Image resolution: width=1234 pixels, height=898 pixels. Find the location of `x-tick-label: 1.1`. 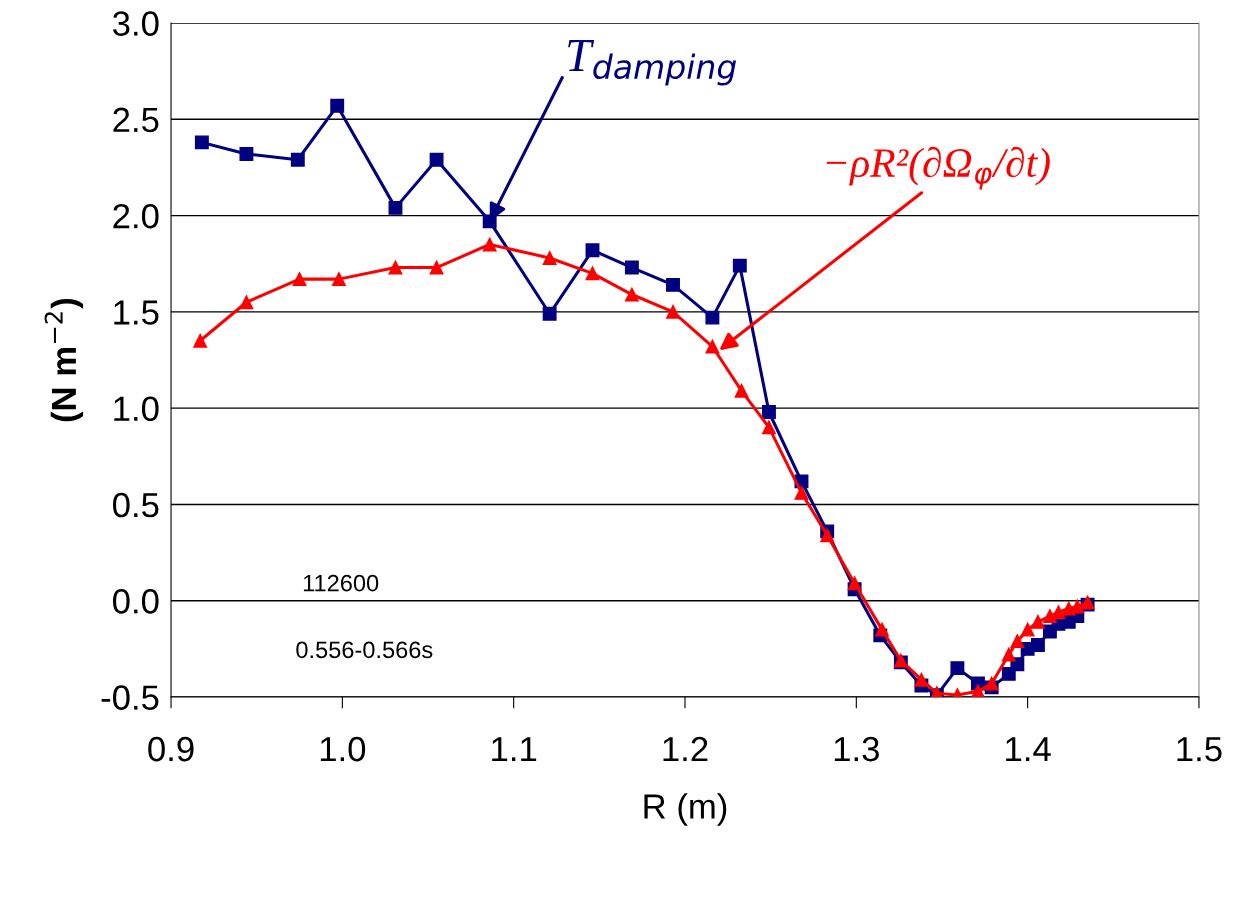

x-tick-label: 1.1 is located at coordinates (514, 749).